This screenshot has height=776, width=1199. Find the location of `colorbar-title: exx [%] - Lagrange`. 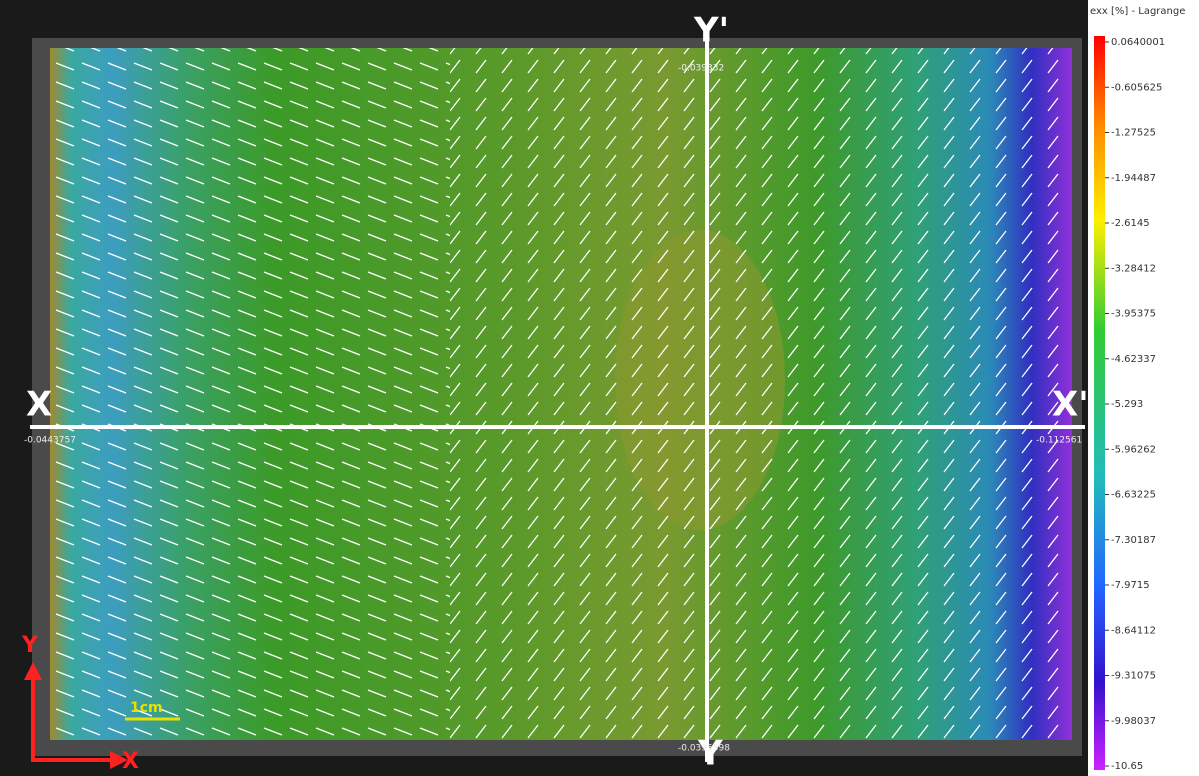

colorbar-title: exx [%] - Lagrange is located at coordinates (1137, 11).